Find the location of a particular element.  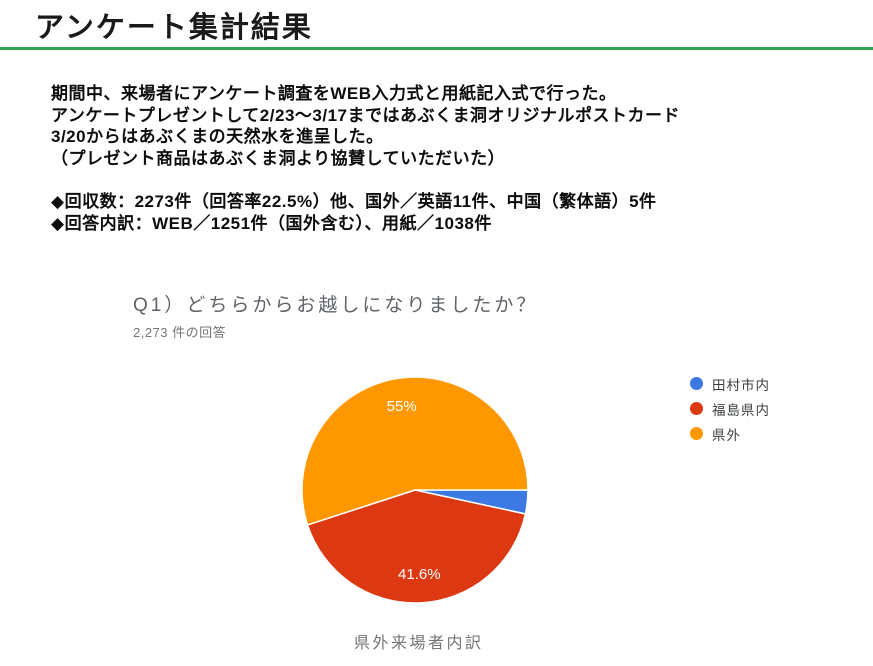

pie-slice-福島県内 is located at coordinates (416, 546).